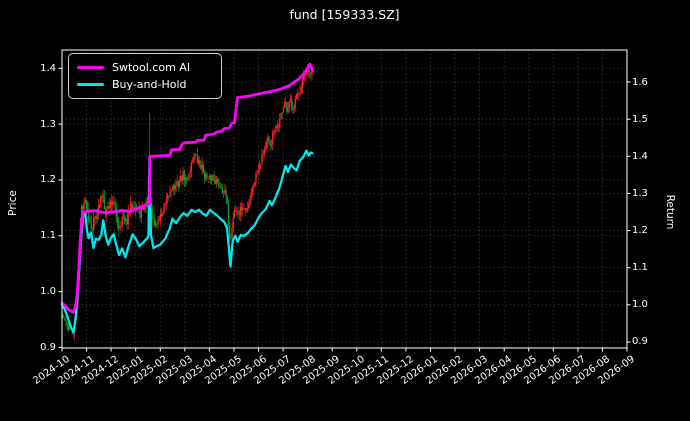 This screenshot has height=421, width=690. What do you see at coordinates (48, 124) in the screenshot?
I see `left-tick-label: 1.3` at bounding box center [48, 124].